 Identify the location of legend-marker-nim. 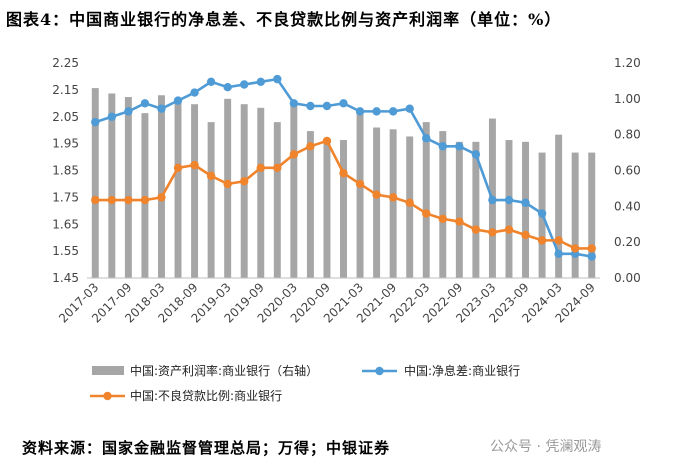
(379, 371).